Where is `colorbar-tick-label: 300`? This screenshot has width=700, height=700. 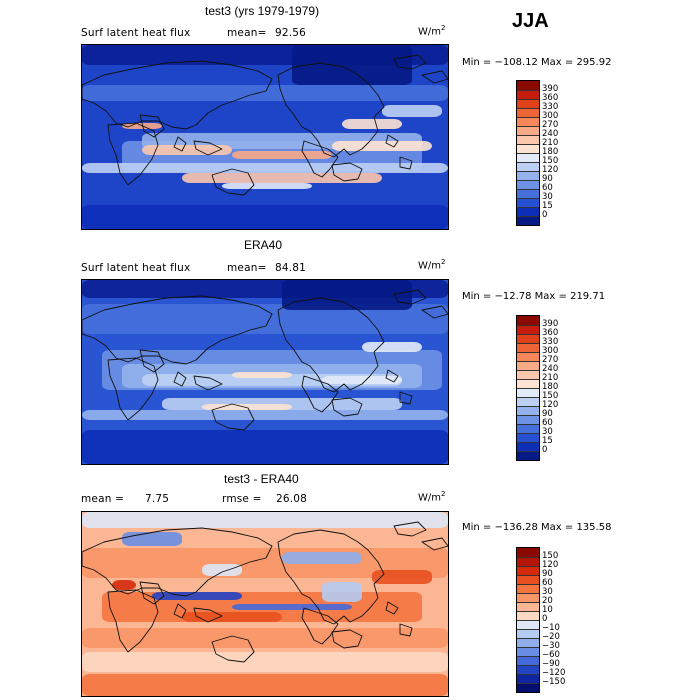
colorbar-tick-label: 300 is located at coordinates (550, 351).